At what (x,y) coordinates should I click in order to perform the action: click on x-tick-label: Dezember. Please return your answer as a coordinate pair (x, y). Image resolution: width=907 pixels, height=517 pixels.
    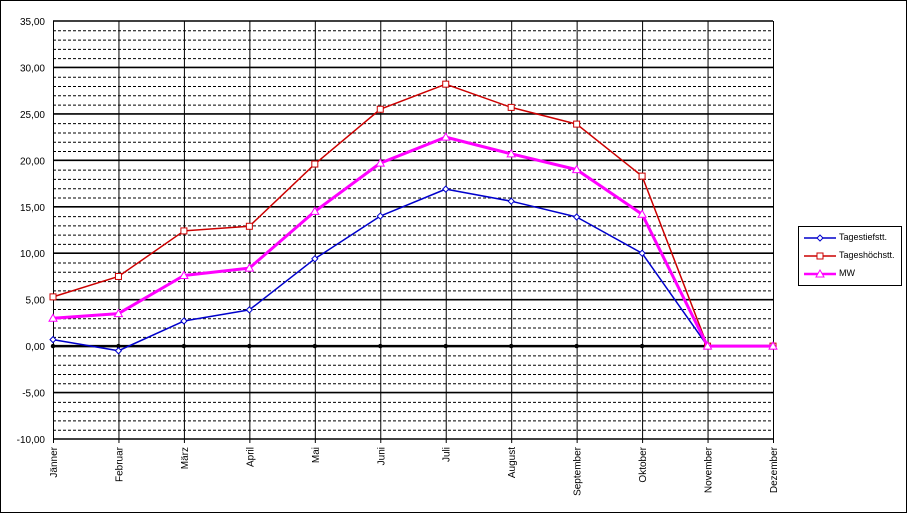
    Looking at the image, I should click on (774, 469).